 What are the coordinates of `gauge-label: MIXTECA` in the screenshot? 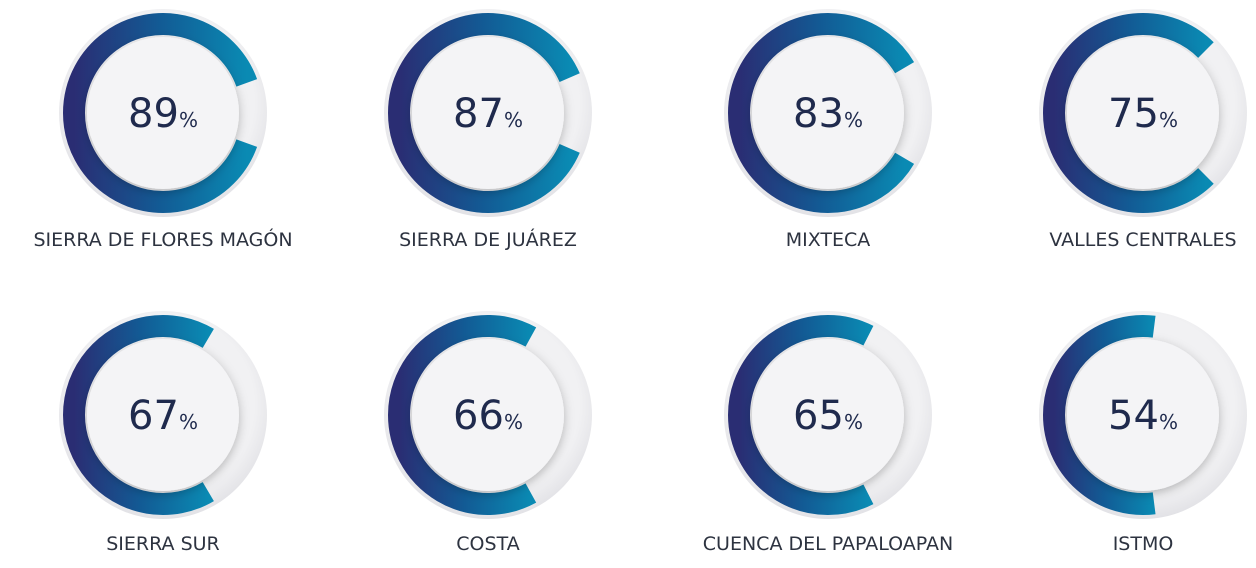 It's located at (828, 240).